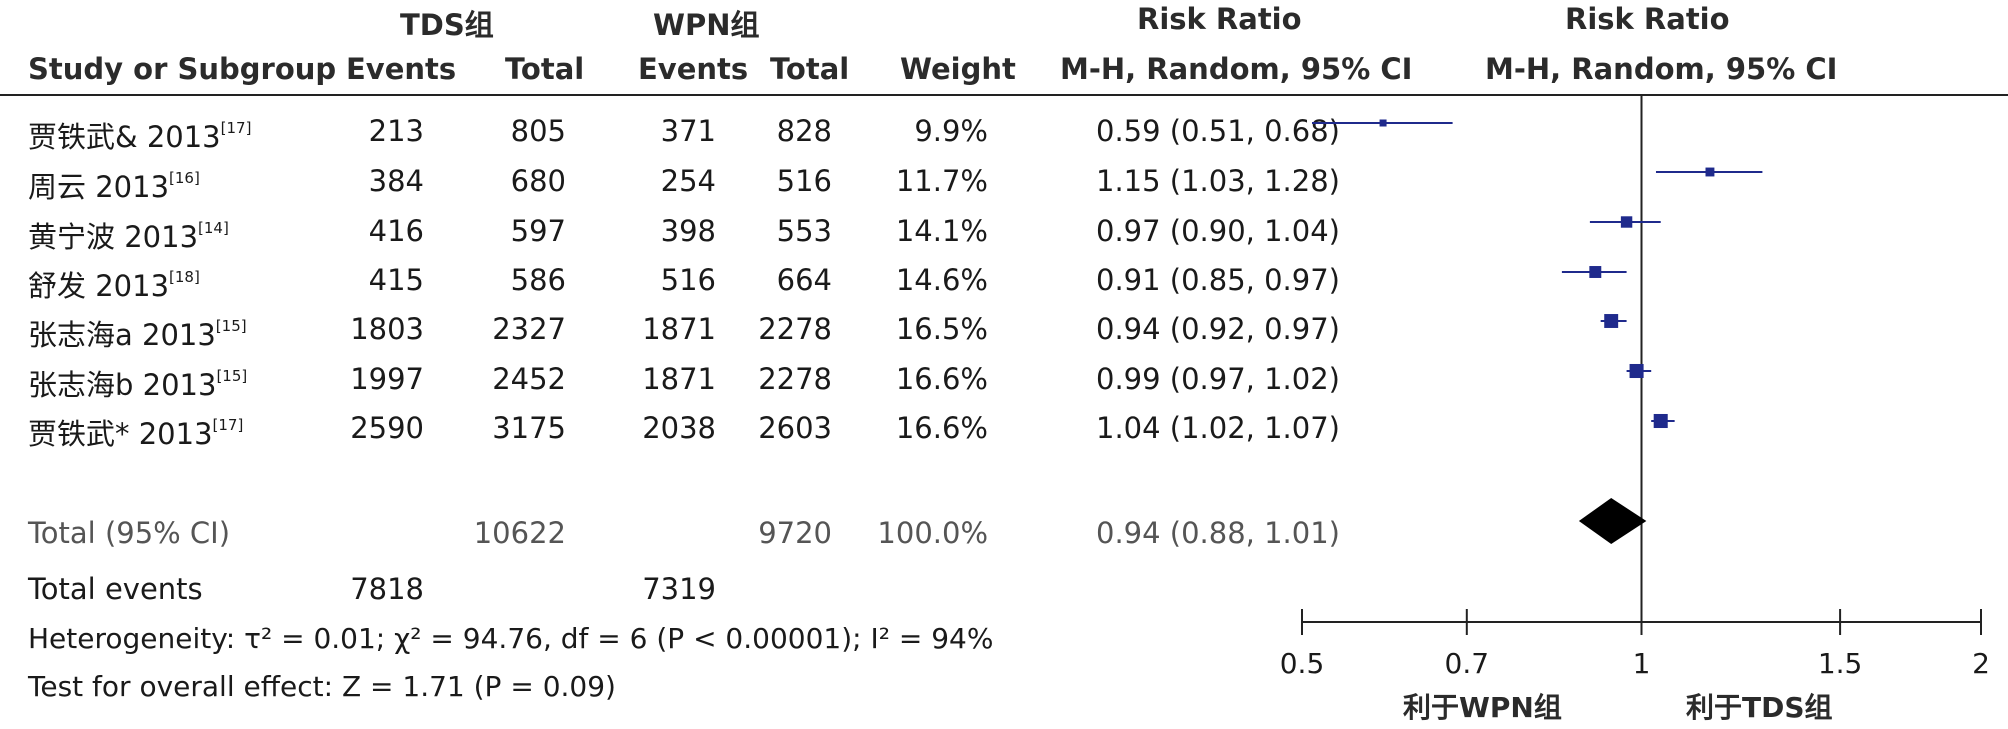 The image size is (2008, 729). I want to click on events1-value: 2590, so click(387, 428).